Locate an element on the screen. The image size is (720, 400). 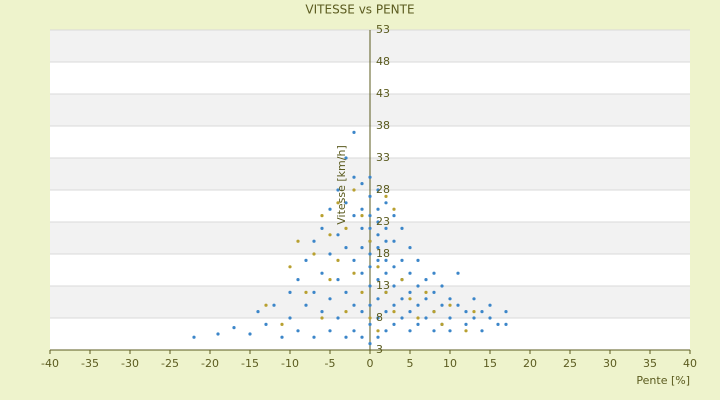
x-tick-label: 20 is located at coordinates (530, 363).